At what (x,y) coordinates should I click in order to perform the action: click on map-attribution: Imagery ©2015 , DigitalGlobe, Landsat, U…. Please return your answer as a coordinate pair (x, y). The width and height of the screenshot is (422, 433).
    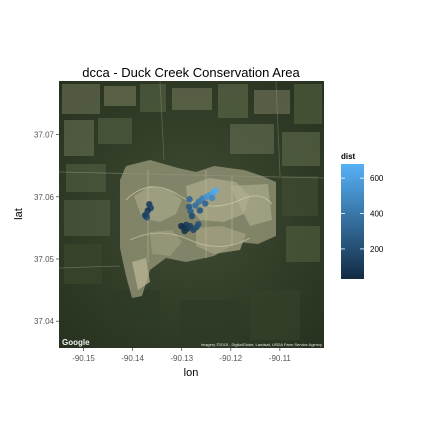
    Looking at the image, I should click on (261, 344).